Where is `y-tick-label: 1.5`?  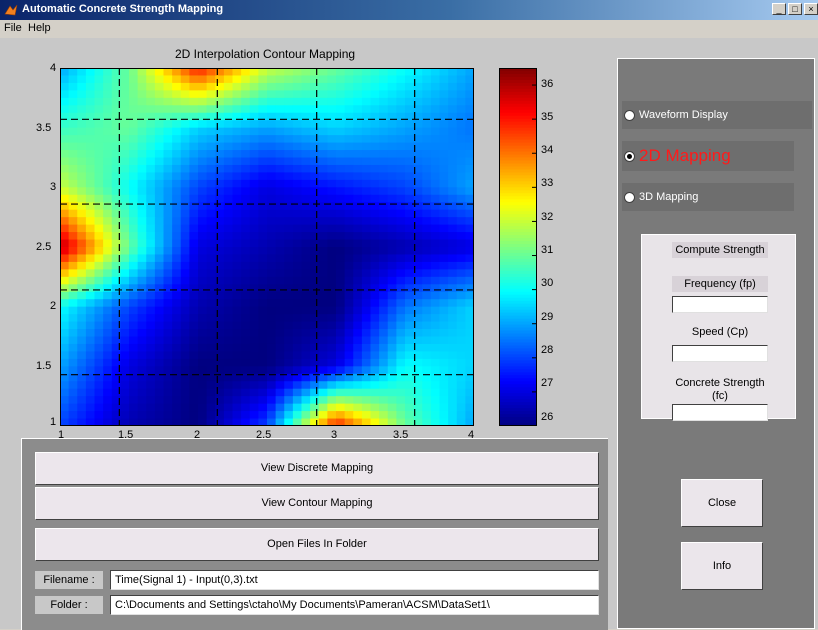 y-tick-label: 1.5 is located at coordinates (44, 366).